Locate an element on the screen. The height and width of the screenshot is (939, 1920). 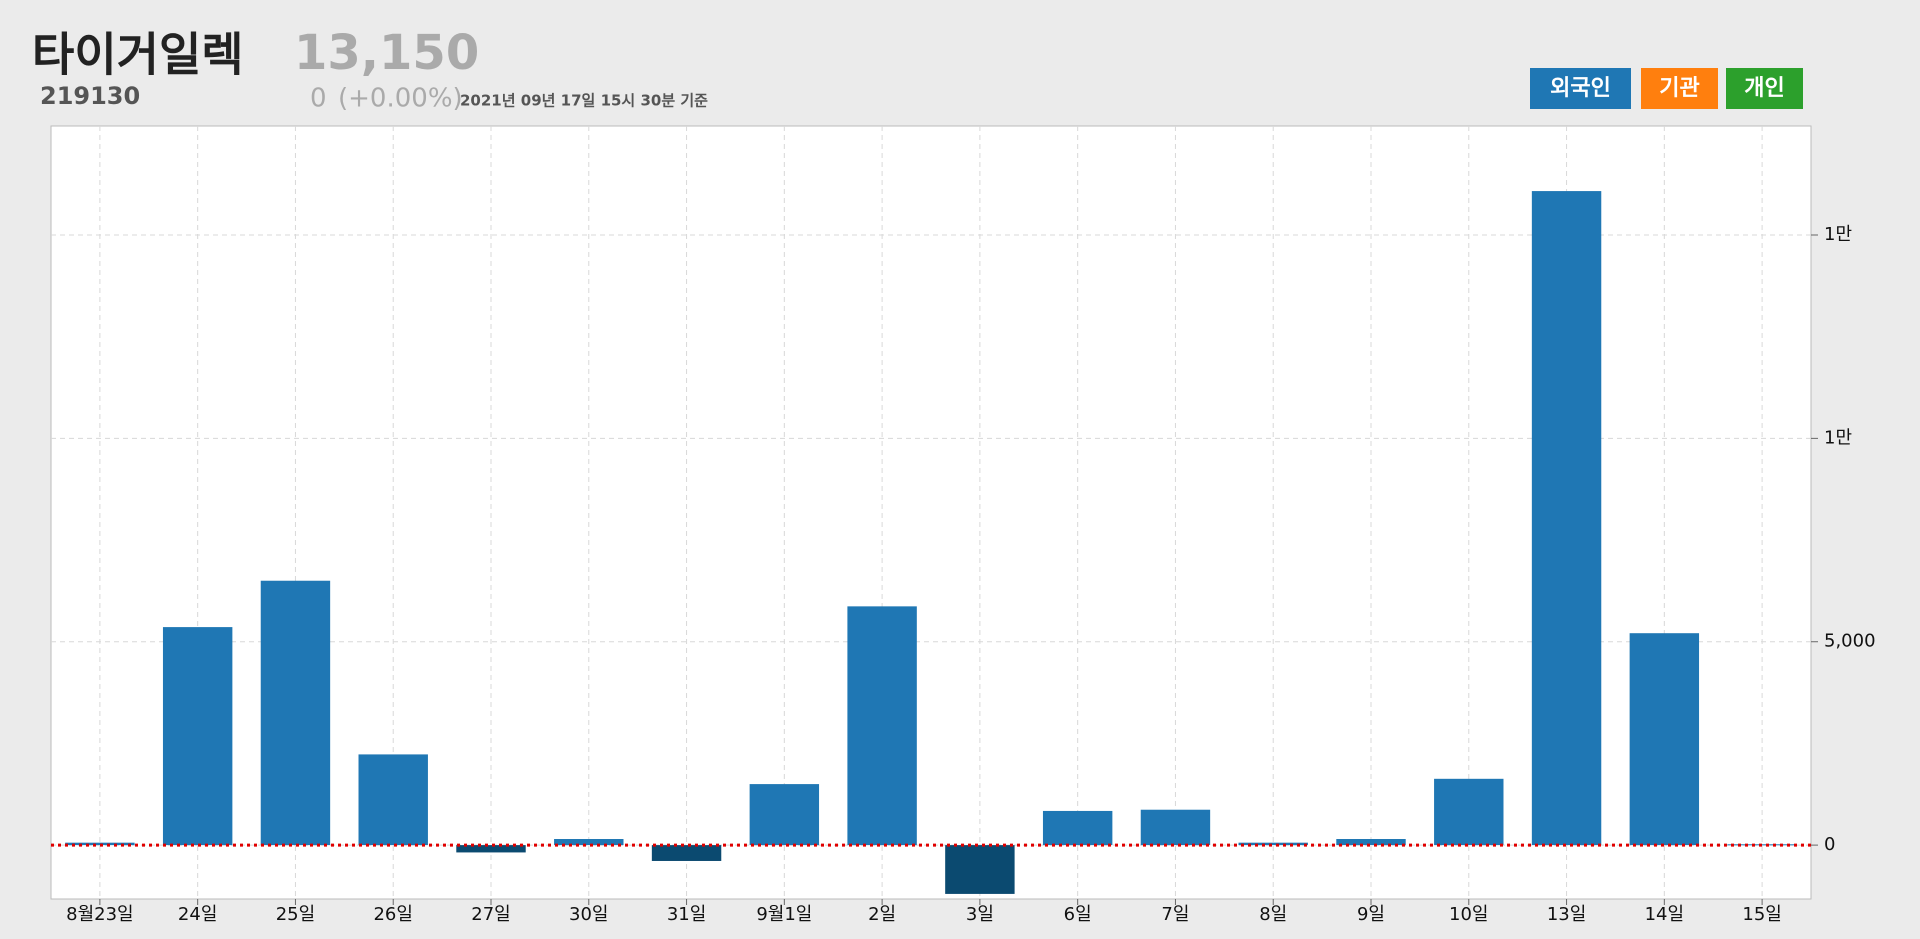
filter-button-label: 기관 is located at coordinates (1679, 88).